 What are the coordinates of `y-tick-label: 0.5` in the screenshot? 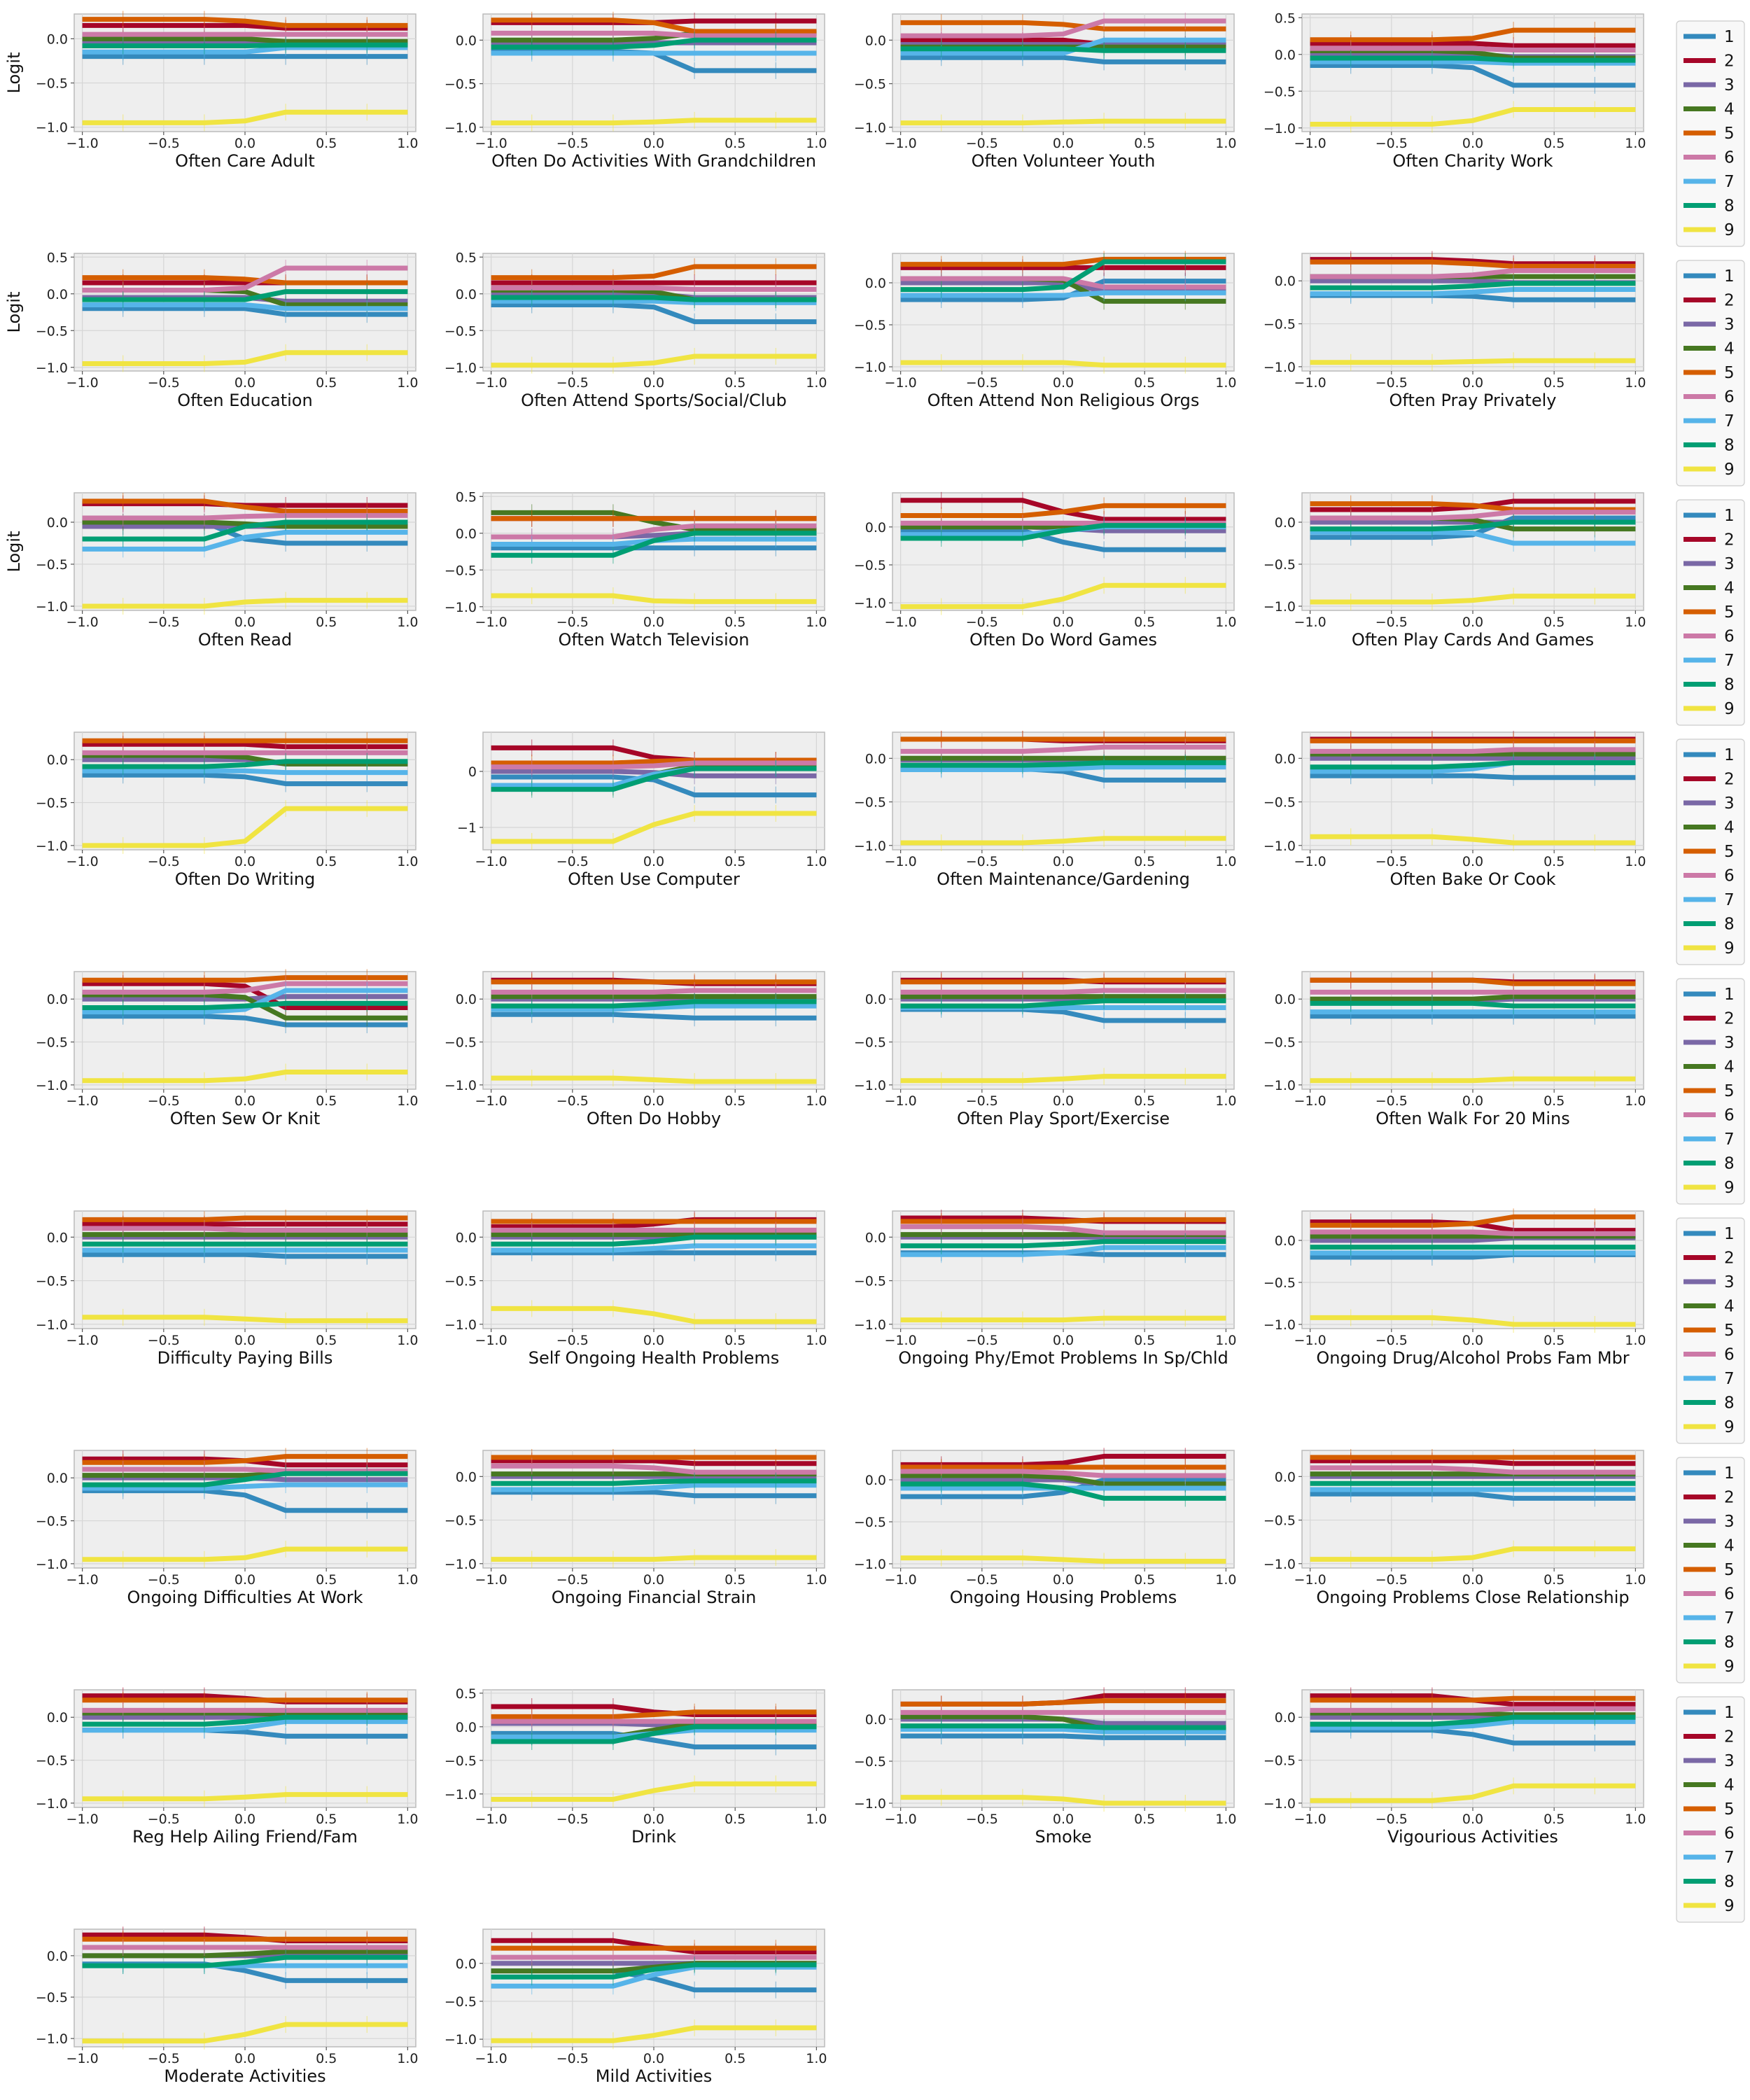 It's located at (466, 497).